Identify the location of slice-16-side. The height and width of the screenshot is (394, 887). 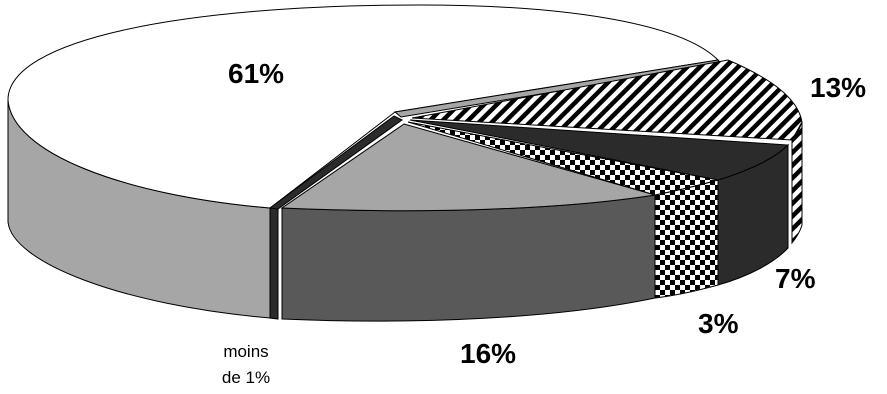
(468, 258).